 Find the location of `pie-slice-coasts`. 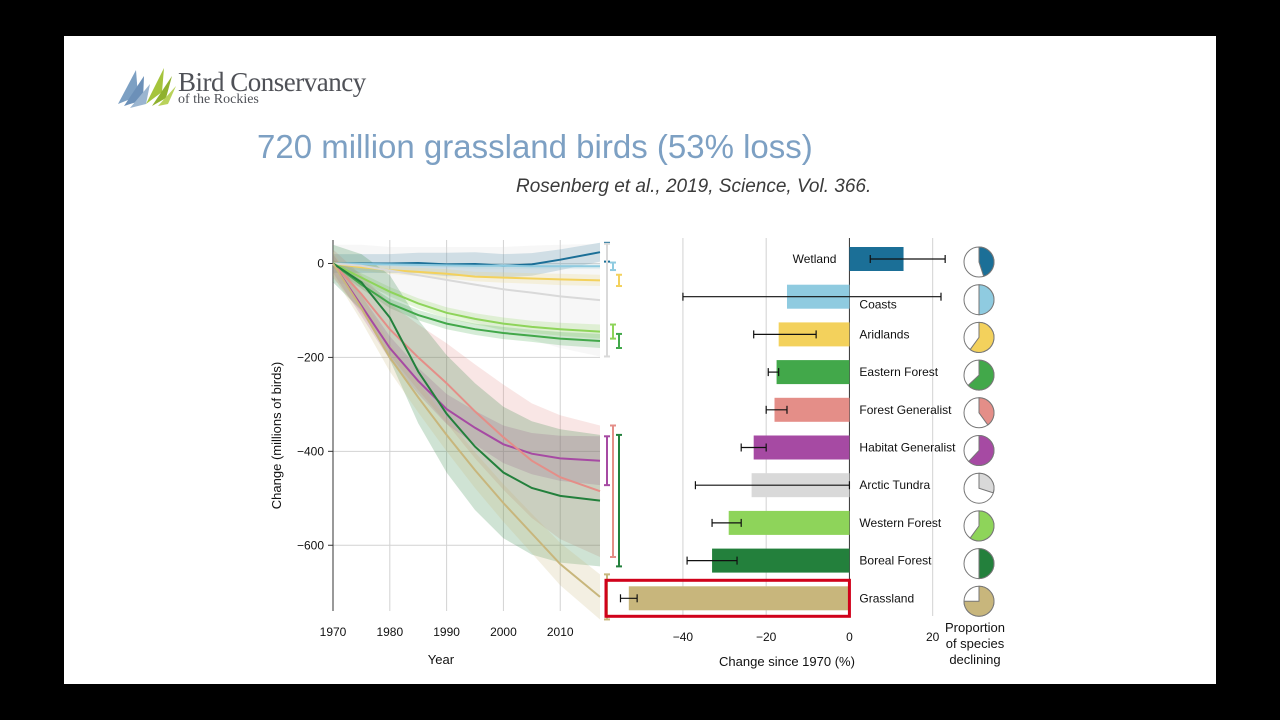

pie-slice-coasts is located at coordinates (986, 300).